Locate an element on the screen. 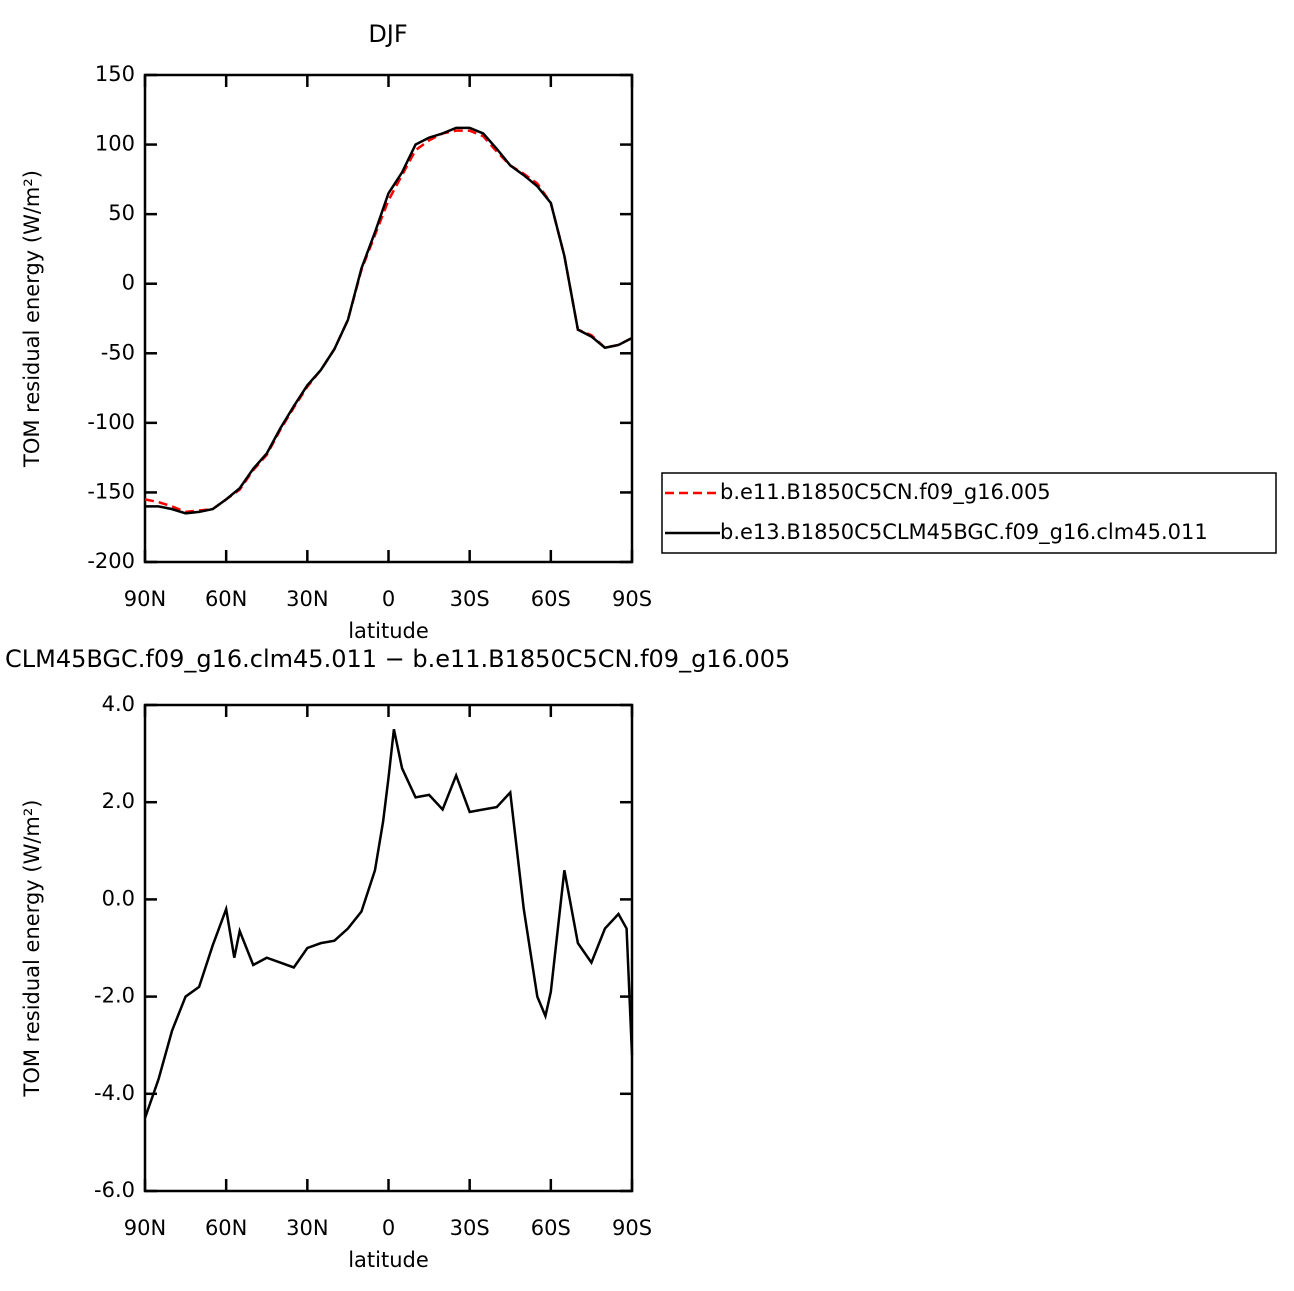 The width and height of the screenshot is (1294, 1291). plot-frame is located at coordinates (388, 318).